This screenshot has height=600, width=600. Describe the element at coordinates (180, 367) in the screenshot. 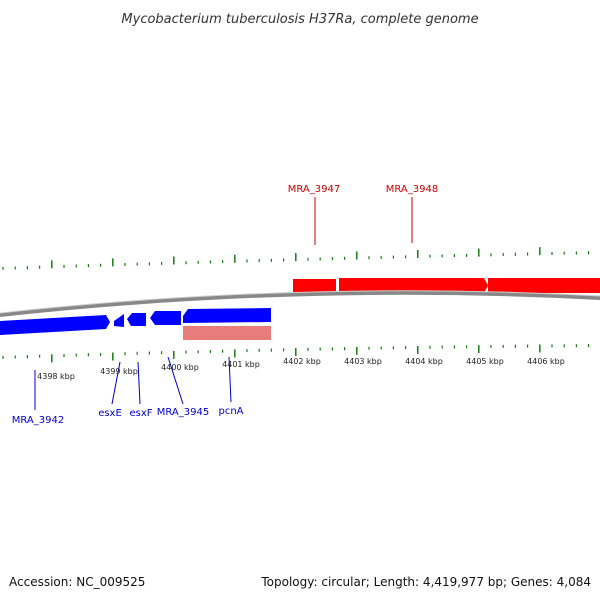

I see `tick-label: 4400 kbp` at that location.